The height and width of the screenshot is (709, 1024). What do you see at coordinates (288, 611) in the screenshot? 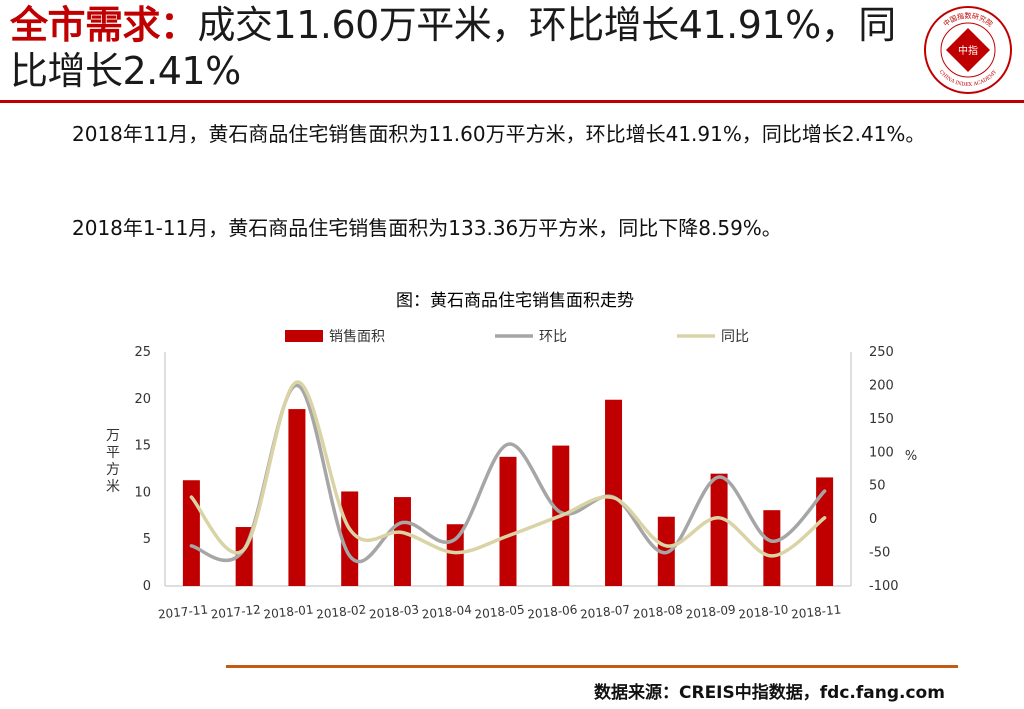
I see `x-tick-label: 2018-01` at bounding box center [288, 611].